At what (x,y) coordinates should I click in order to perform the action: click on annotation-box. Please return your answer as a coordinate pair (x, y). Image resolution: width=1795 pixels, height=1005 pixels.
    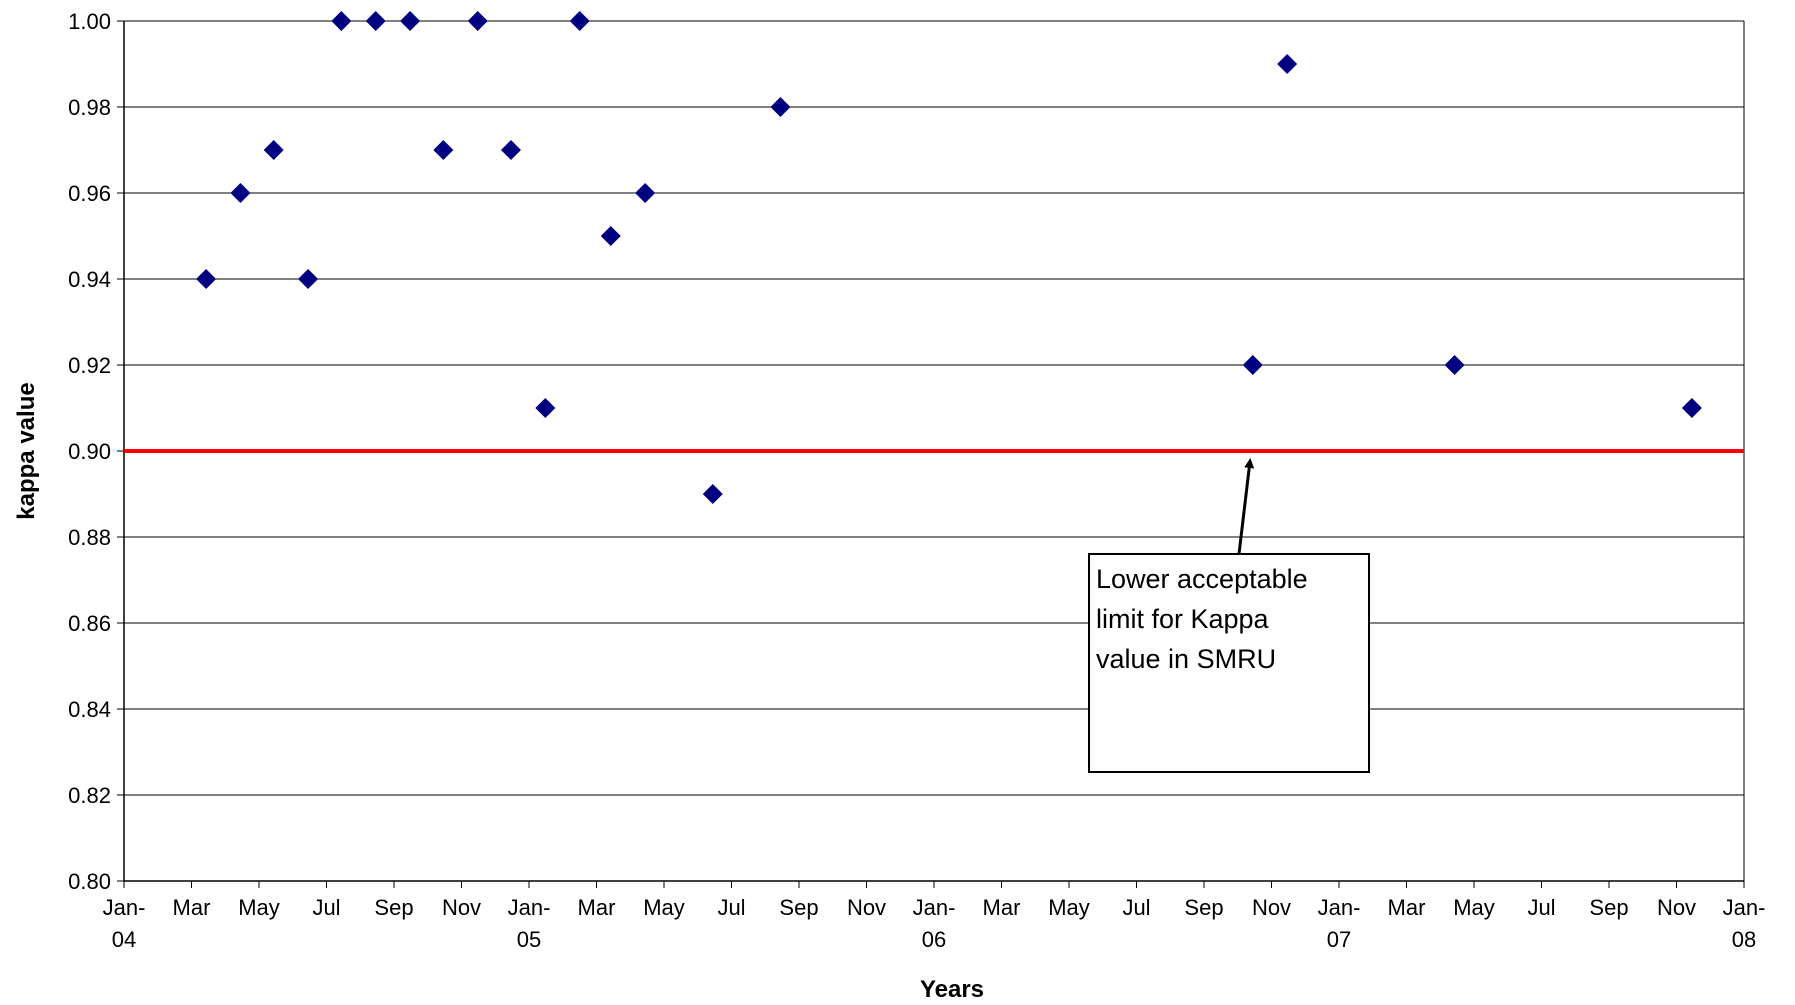
    Looking at the image, I should click on (1229, 663).